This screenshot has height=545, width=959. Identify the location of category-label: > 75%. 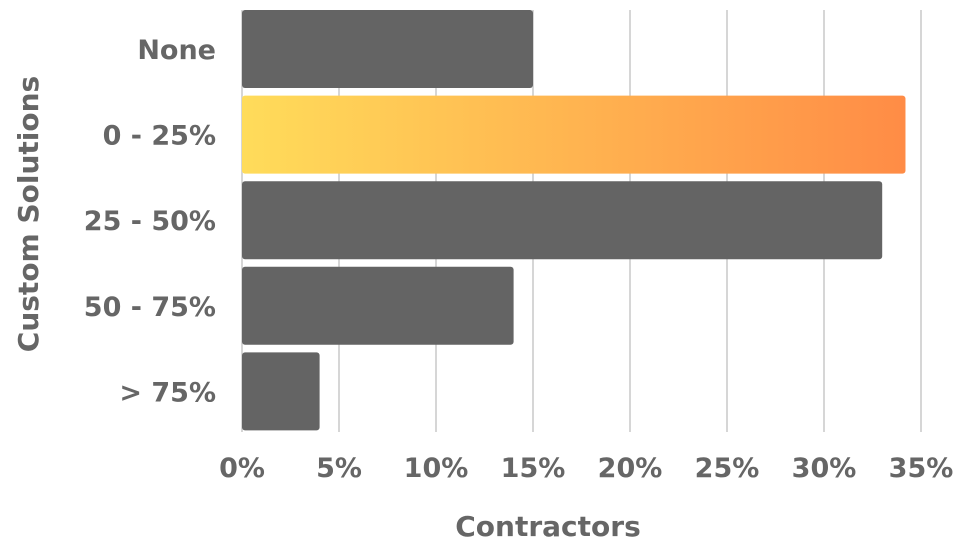
(167, 392).